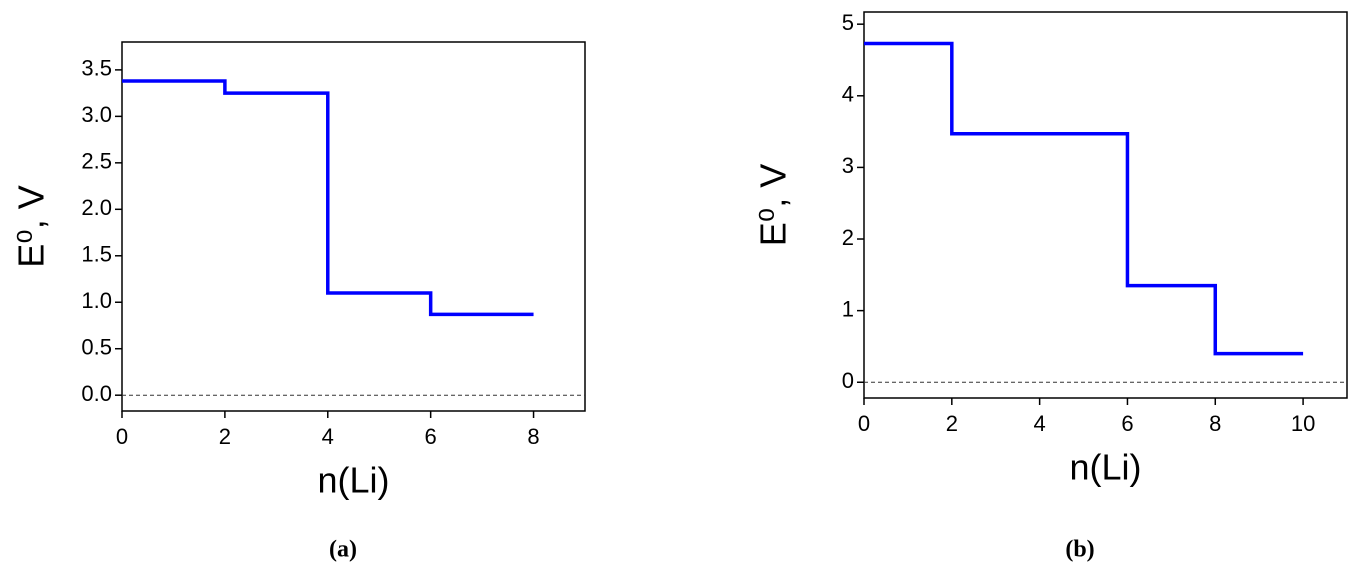  What do you see at coordinates (848, 22) in the screenshot?
I see `y-tick-label: 5` at bounding box center [848, 22].